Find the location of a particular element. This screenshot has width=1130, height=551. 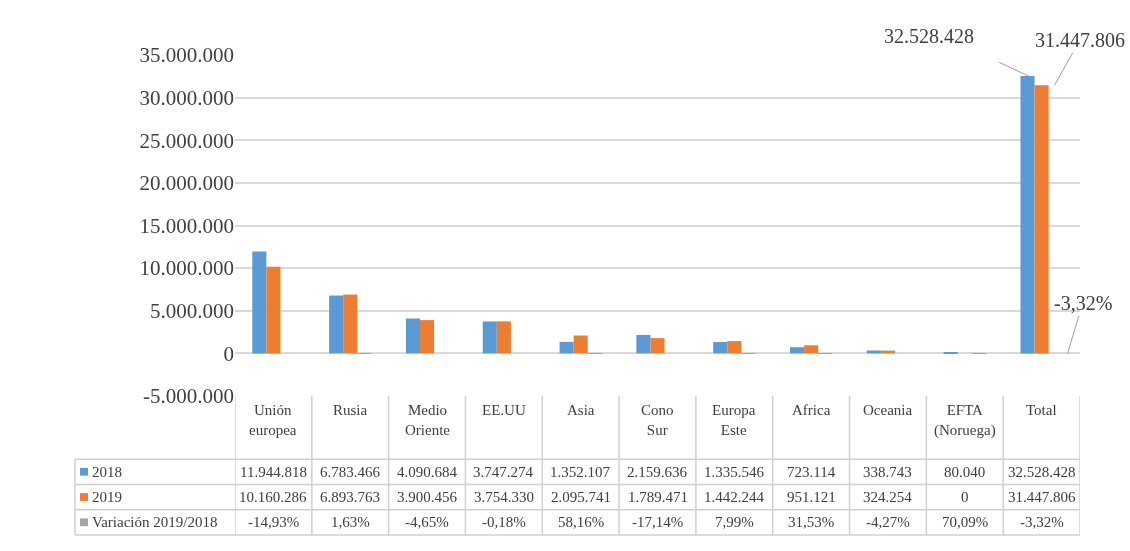

data-label: 1.335.546 is located at coordinates (734, 472).